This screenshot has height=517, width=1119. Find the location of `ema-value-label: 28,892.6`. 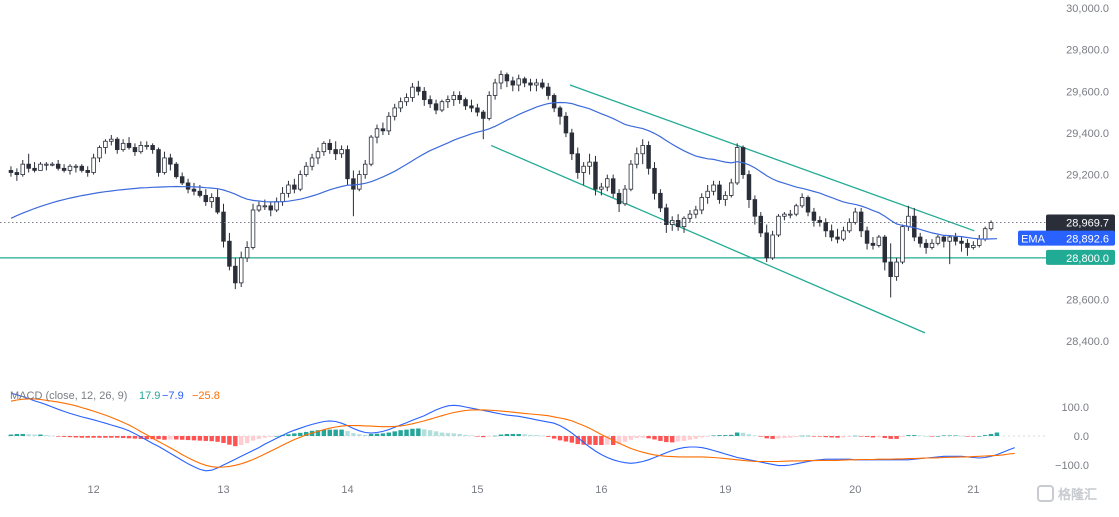

ema-value-label: 28,892.6 is located at coordinates (1087, 240).